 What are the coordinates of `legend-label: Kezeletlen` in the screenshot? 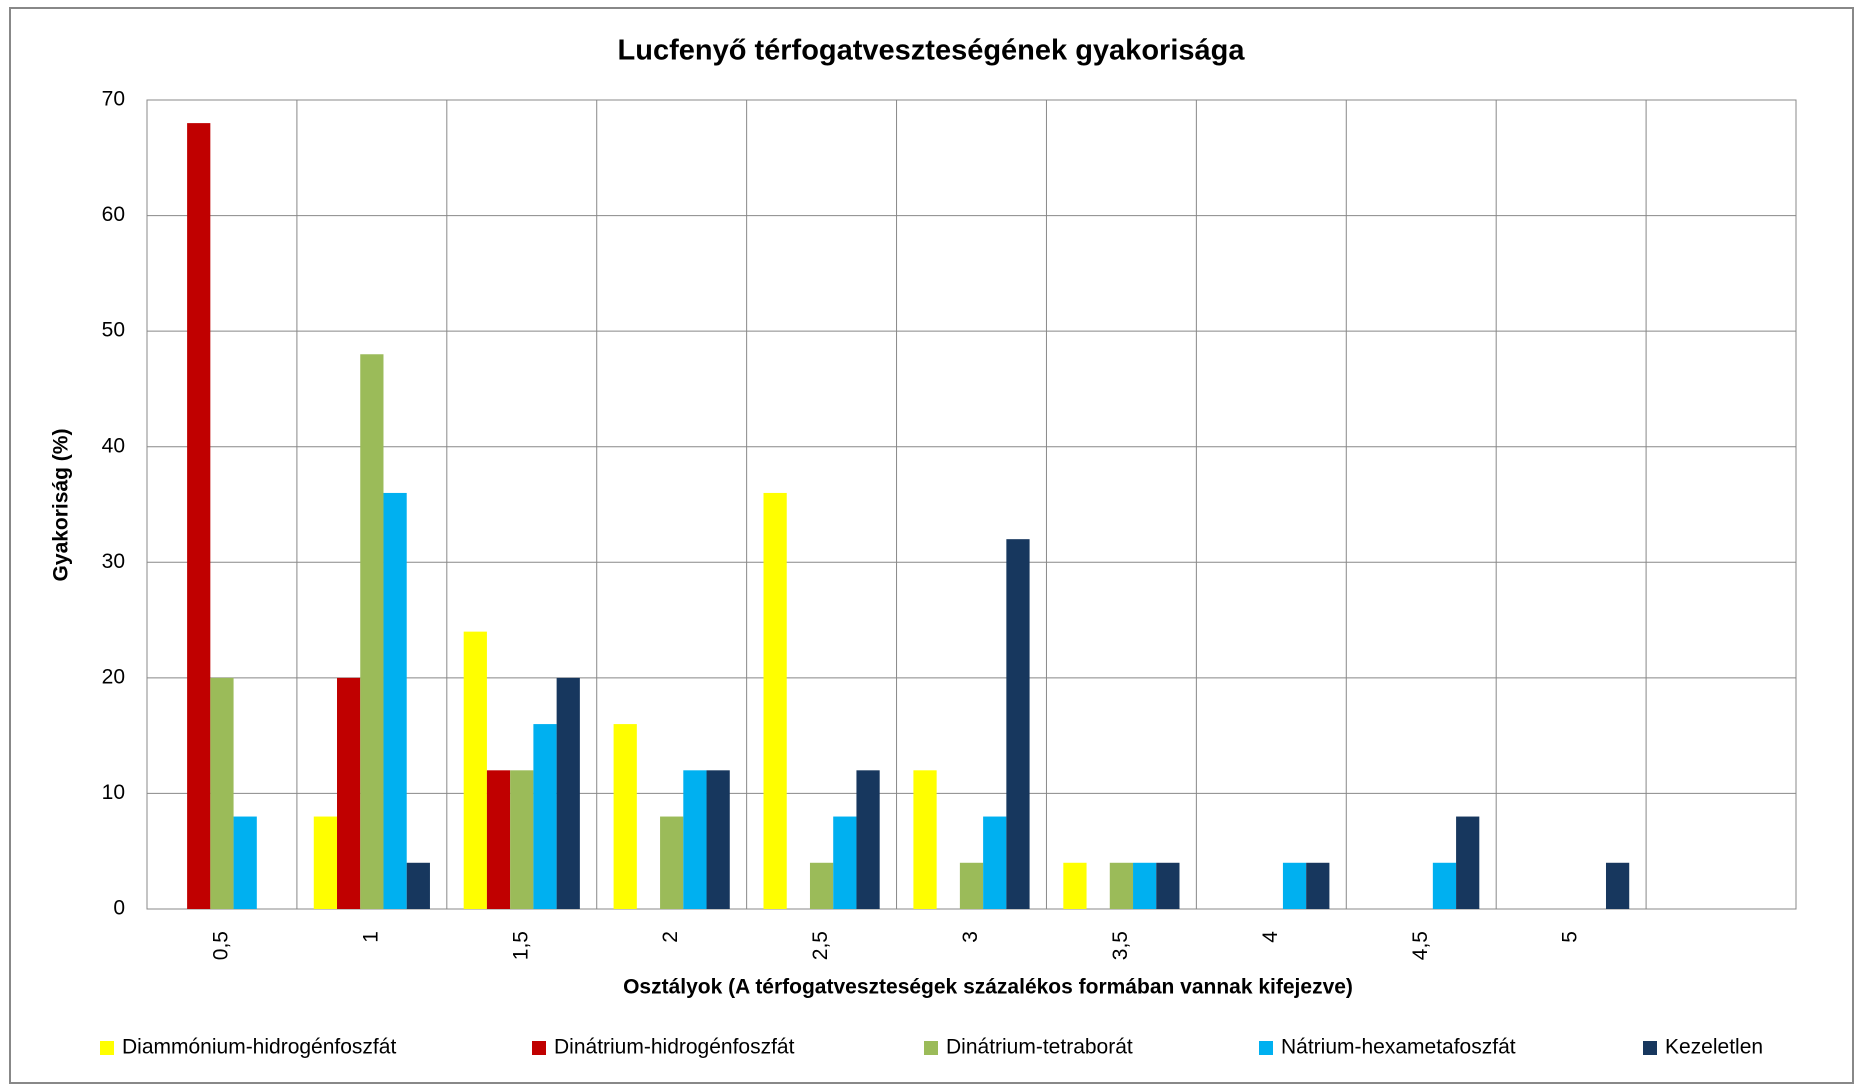 It's located at (1714, 1047).